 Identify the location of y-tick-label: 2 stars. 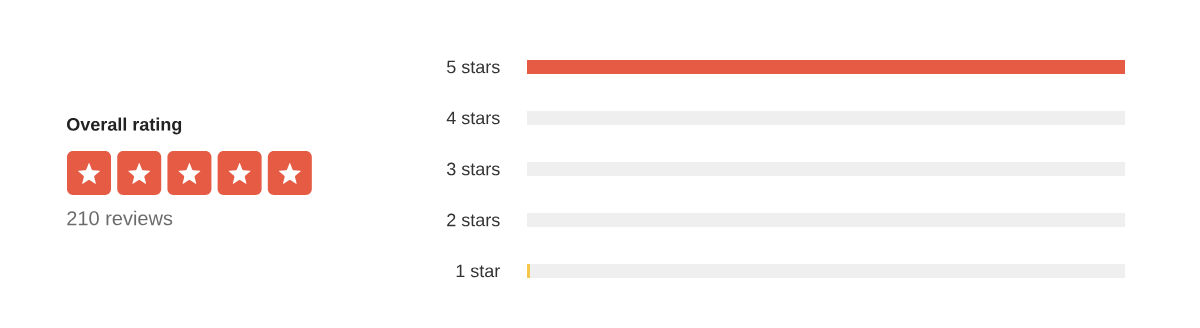
(473, 220).